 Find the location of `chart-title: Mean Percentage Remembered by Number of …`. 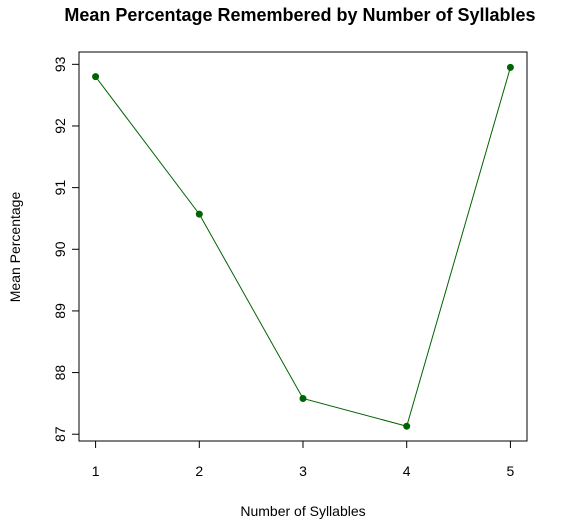

chart-title: Mean Percentage Remembered by Number of … is located at coordinates (299, 15).